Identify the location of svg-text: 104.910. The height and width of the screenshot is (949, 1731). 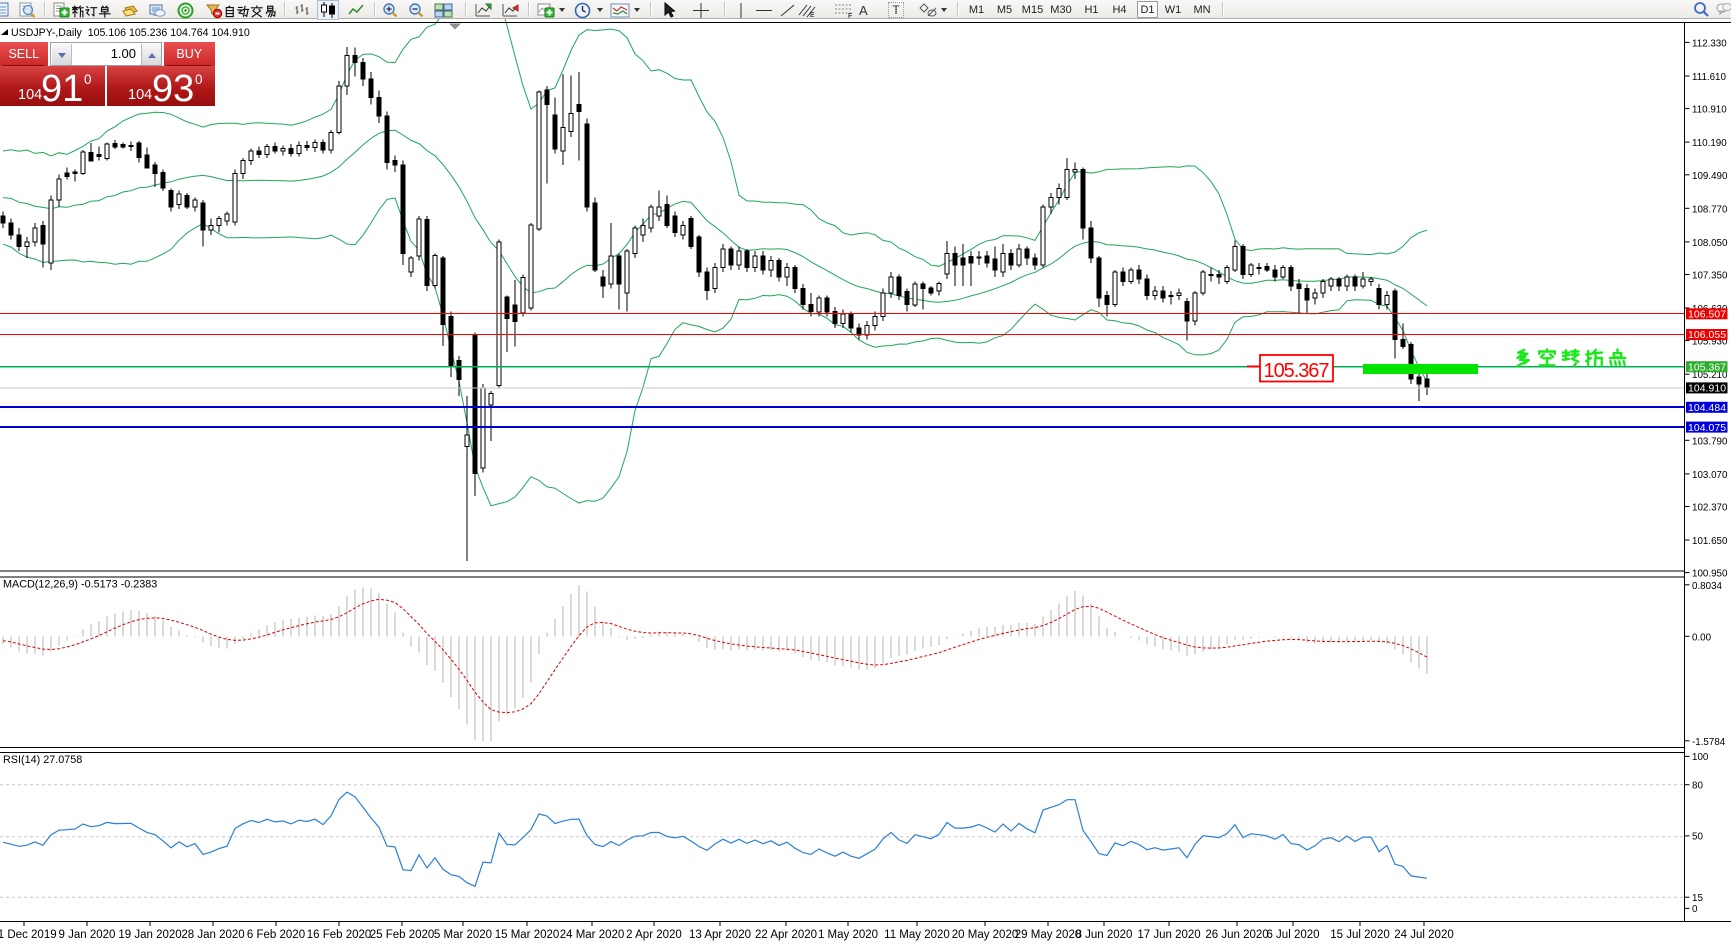
(1707, 389).